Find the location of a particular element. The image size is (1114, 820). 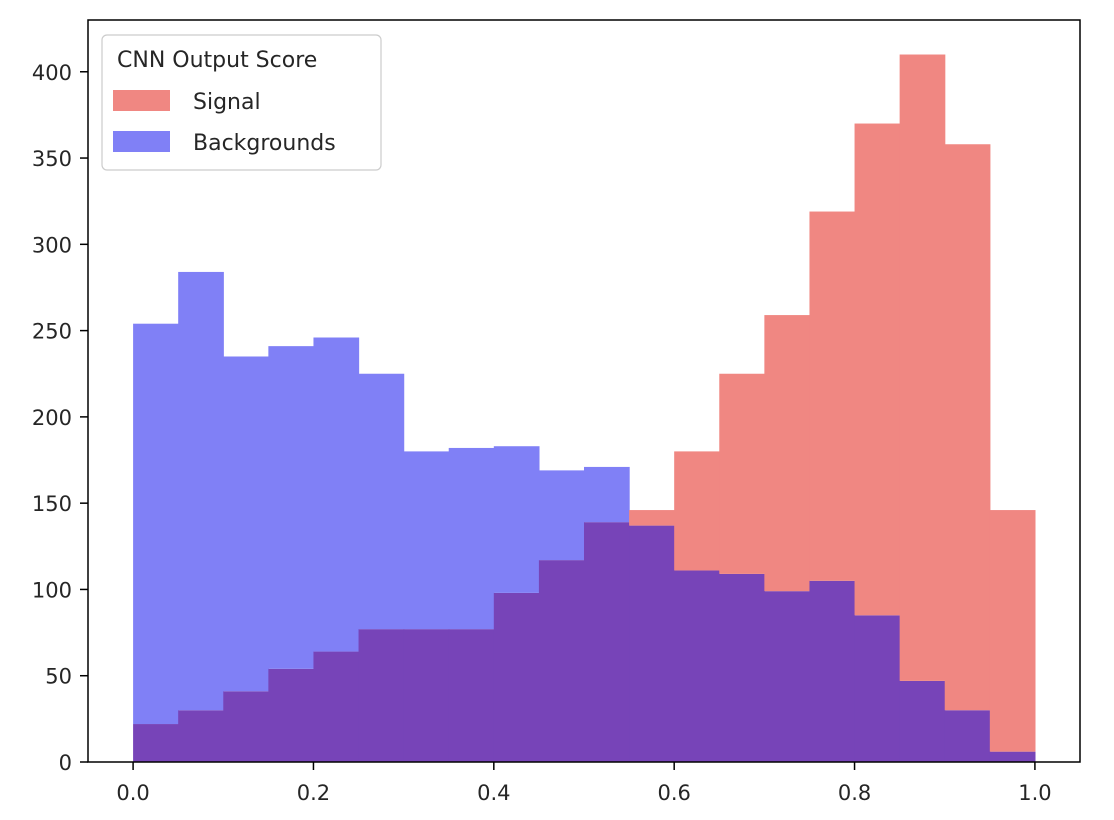

y-tick-label: 150 is located at coordinates (52, 504).